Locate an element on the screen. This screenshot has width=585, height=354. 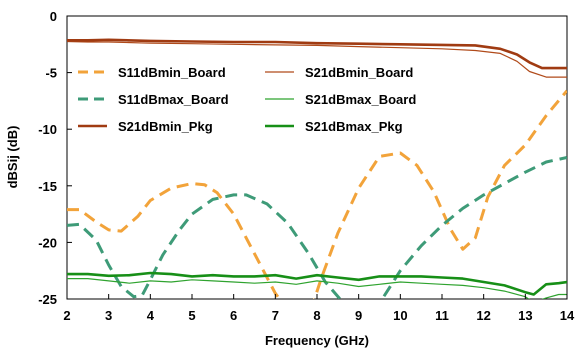
y-axis-title: dBSij (dB) is located at coordinates (12, 157).